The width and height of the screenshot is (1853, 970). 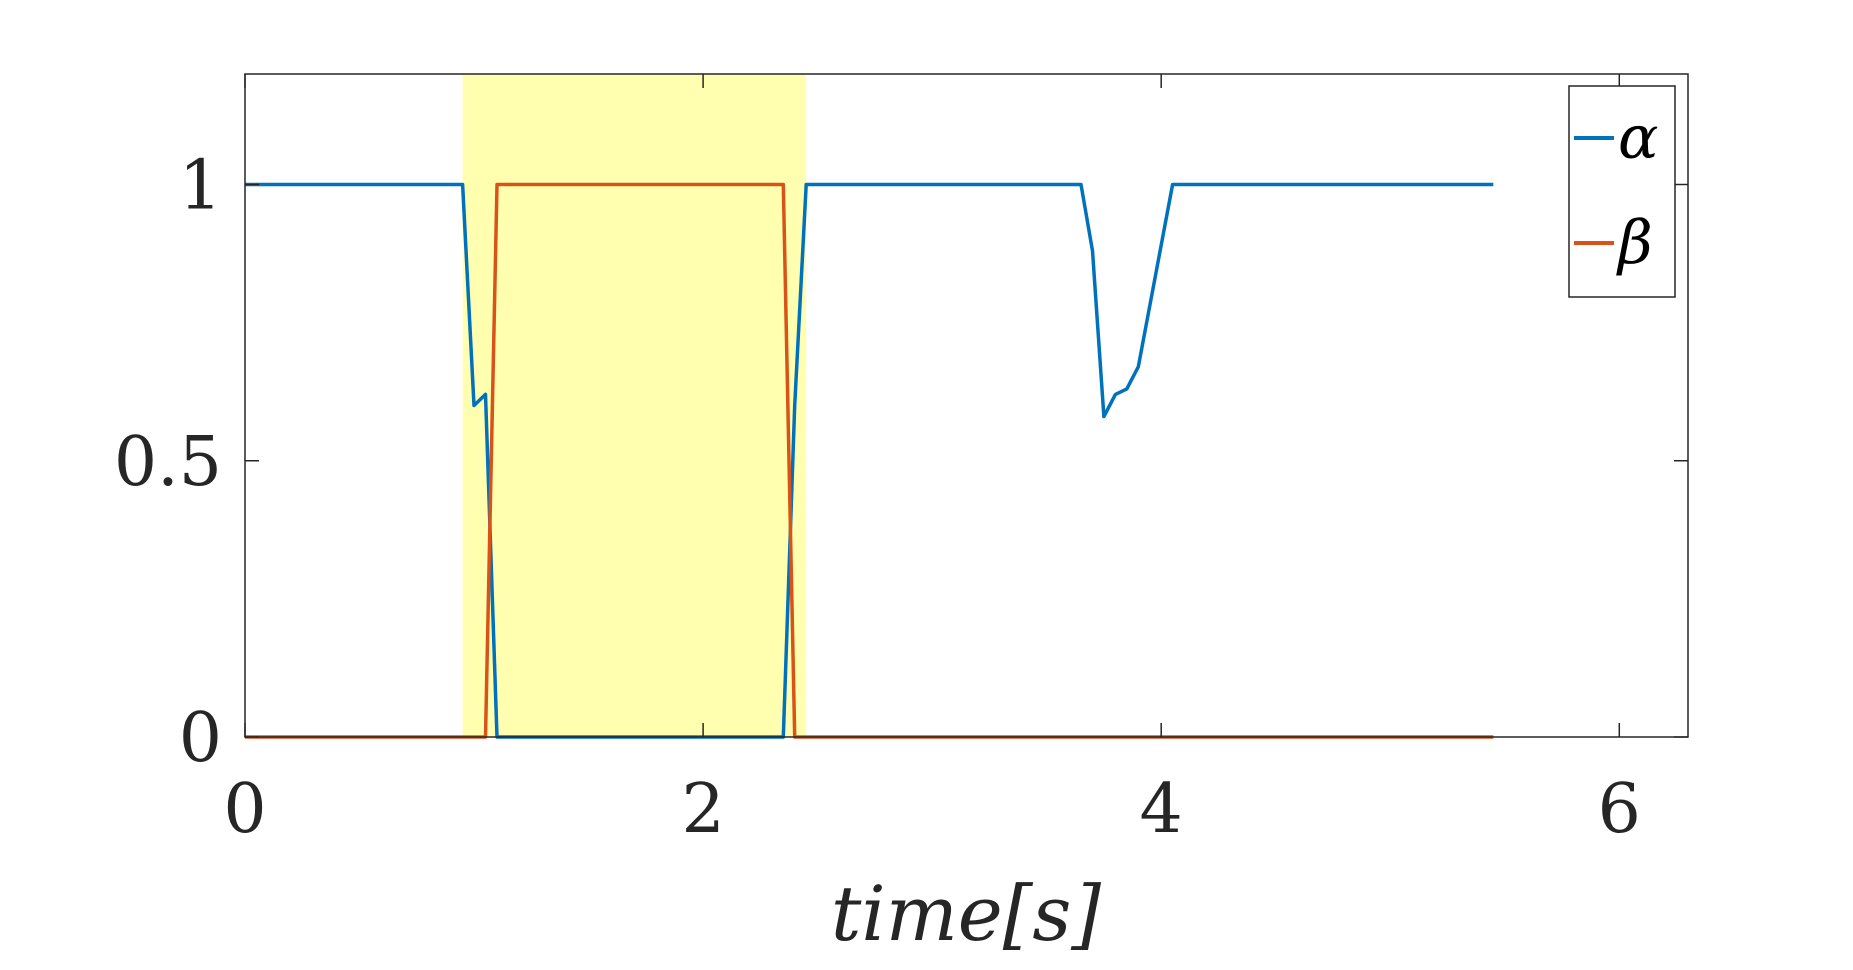 I want to click on y-tick-label: 0, so click(x=200, y=738).